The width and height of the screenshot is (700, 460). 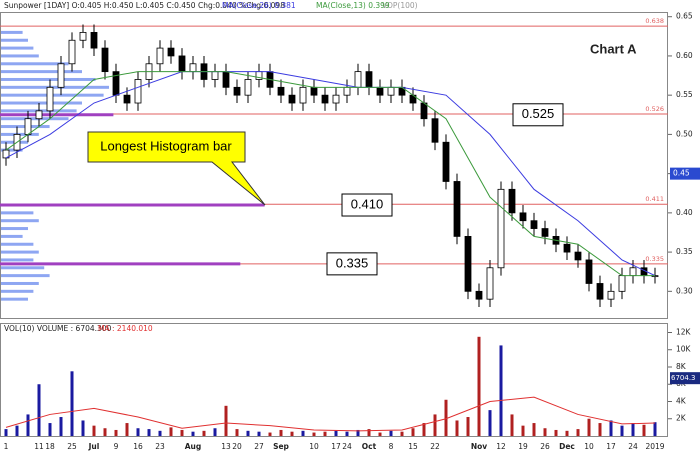 I want to click on x-tick-label: 27, so click(x=259, y=446).